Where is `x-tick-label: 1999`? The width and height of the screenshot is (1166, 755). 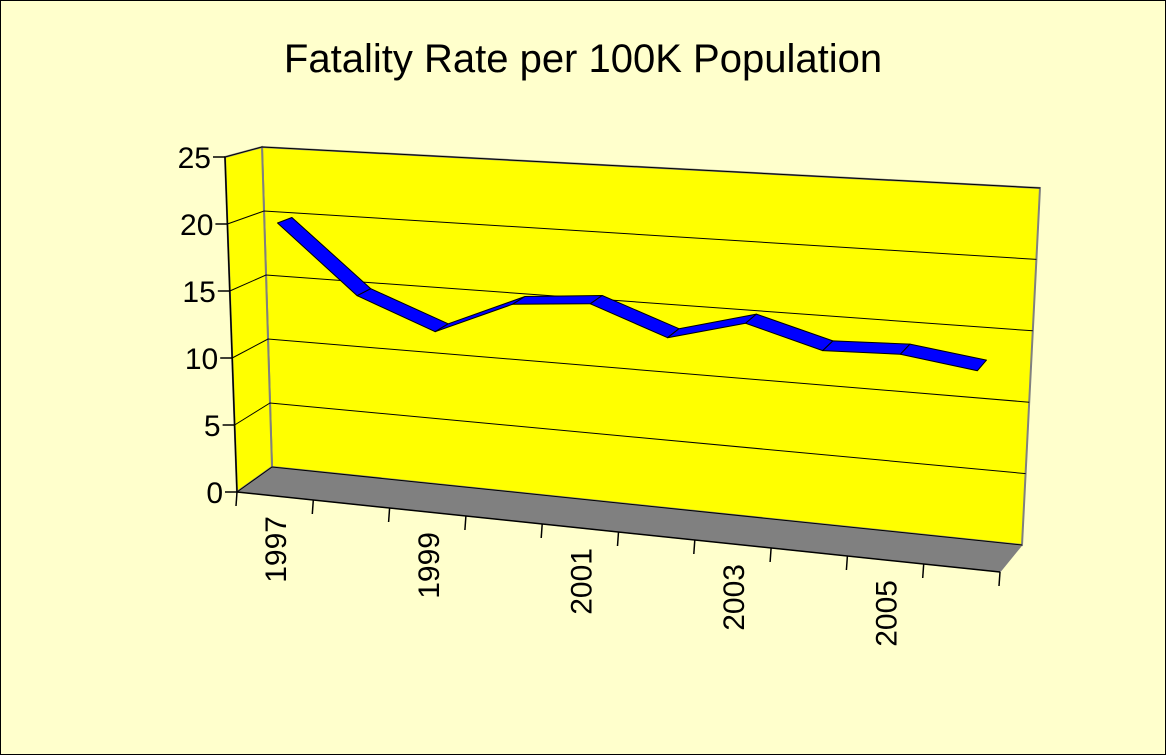
x-tick-label: 1999 is located at coordinates (429, 565).